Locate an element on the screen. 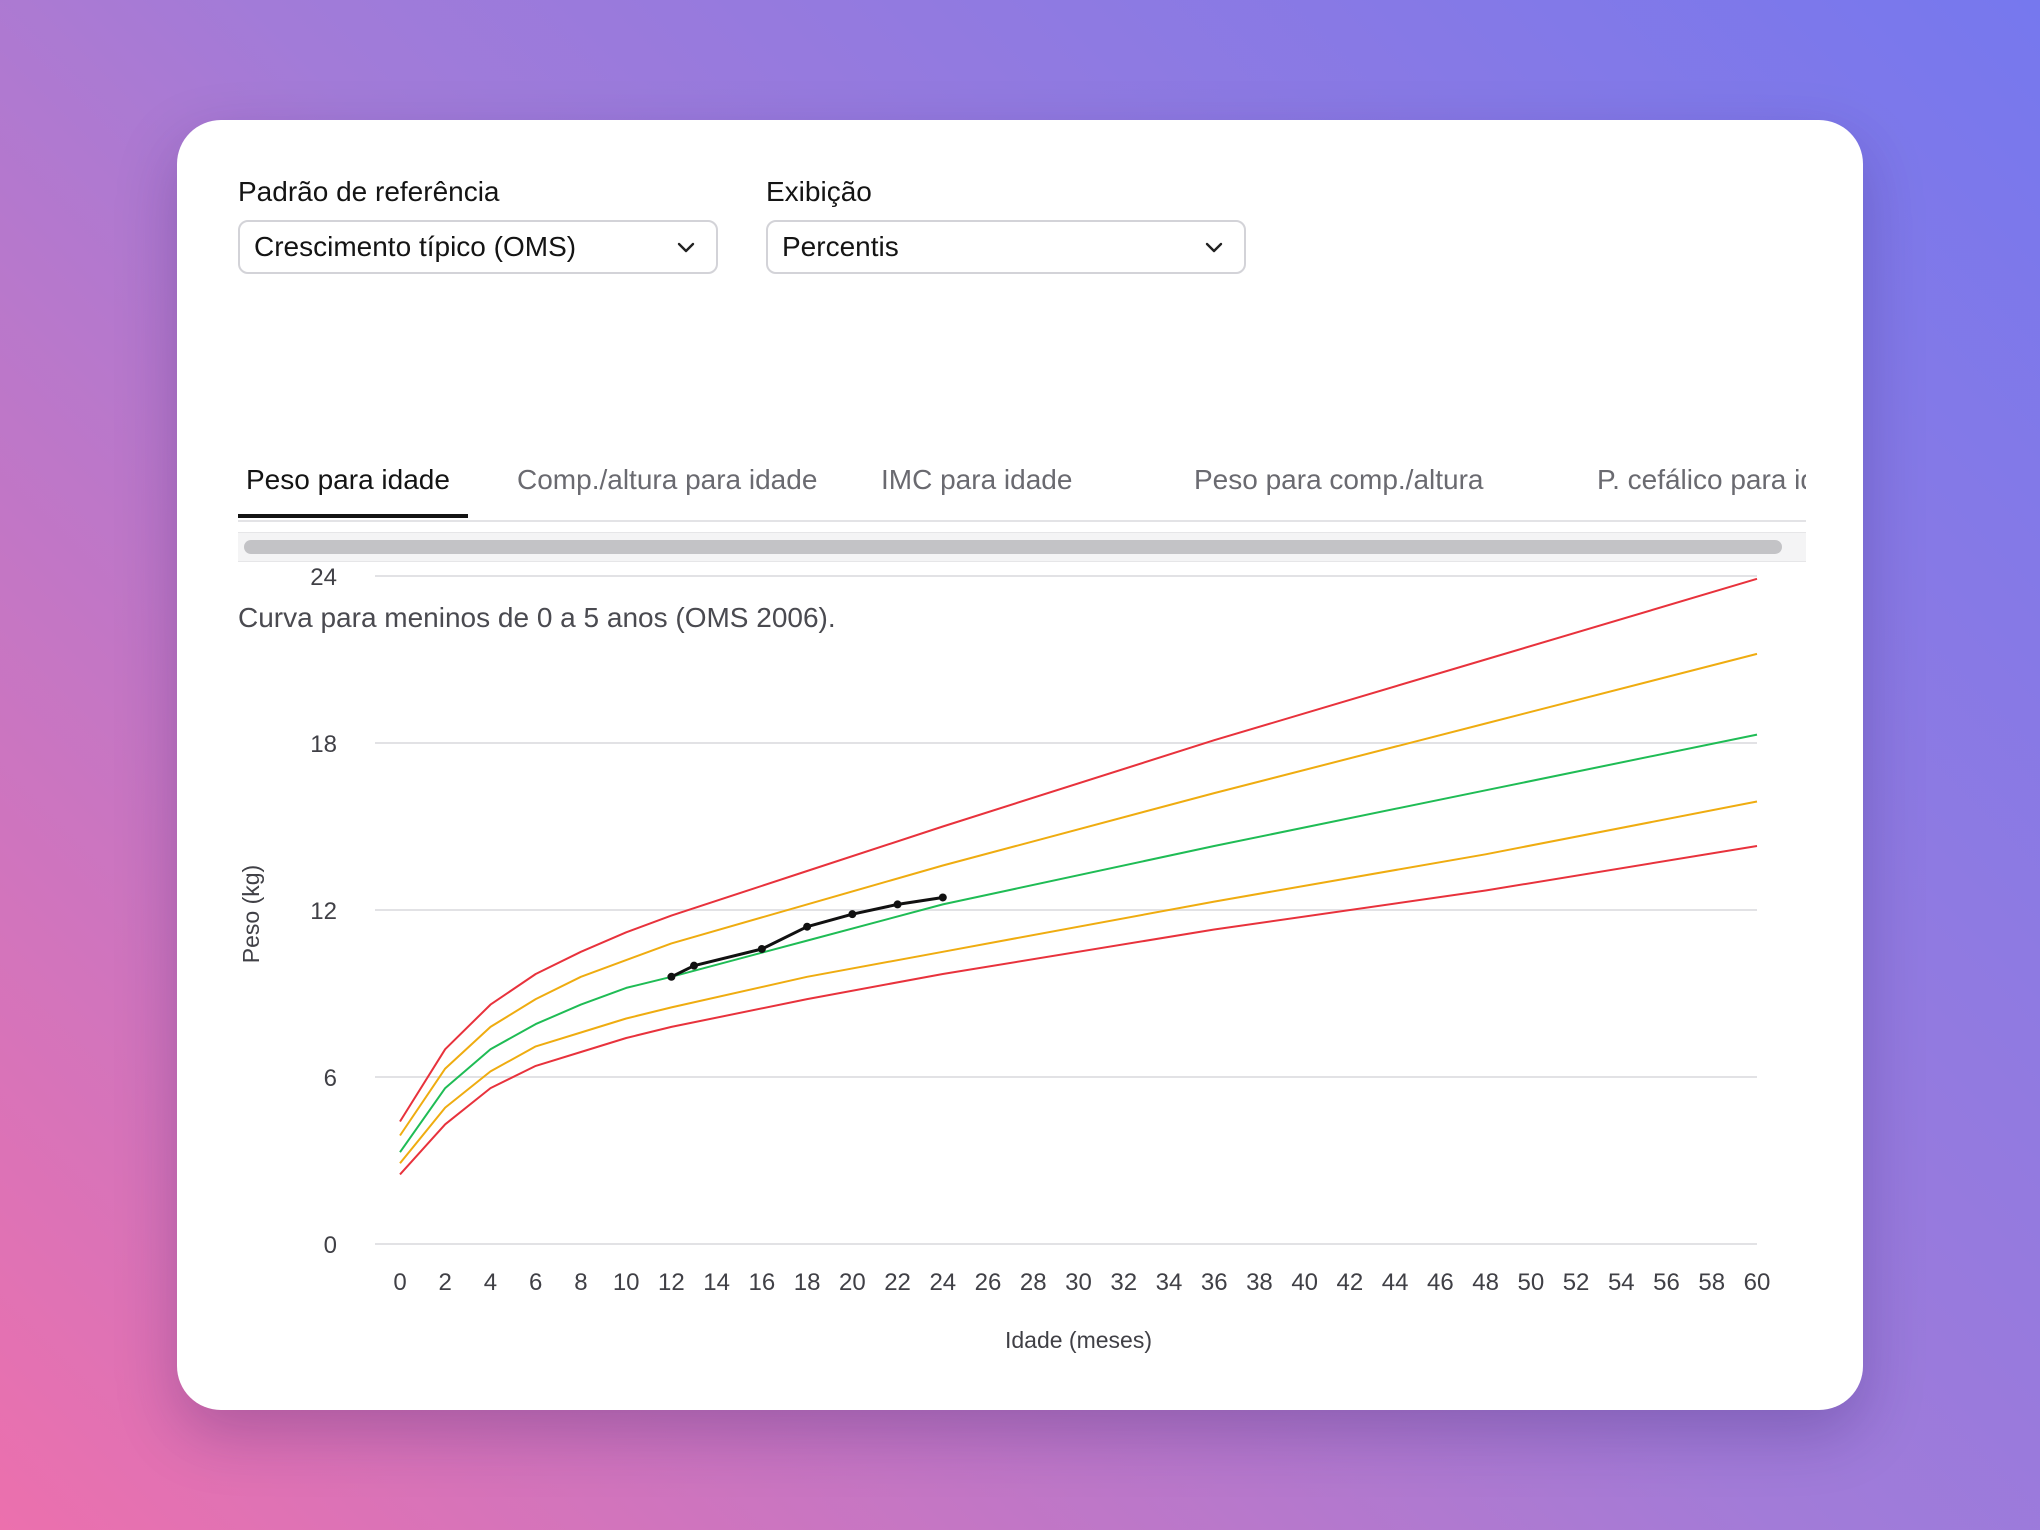 The height and width of the screenshot is (1530, 2040). tabs-scrollbar is located at coordinates (1022, 547).